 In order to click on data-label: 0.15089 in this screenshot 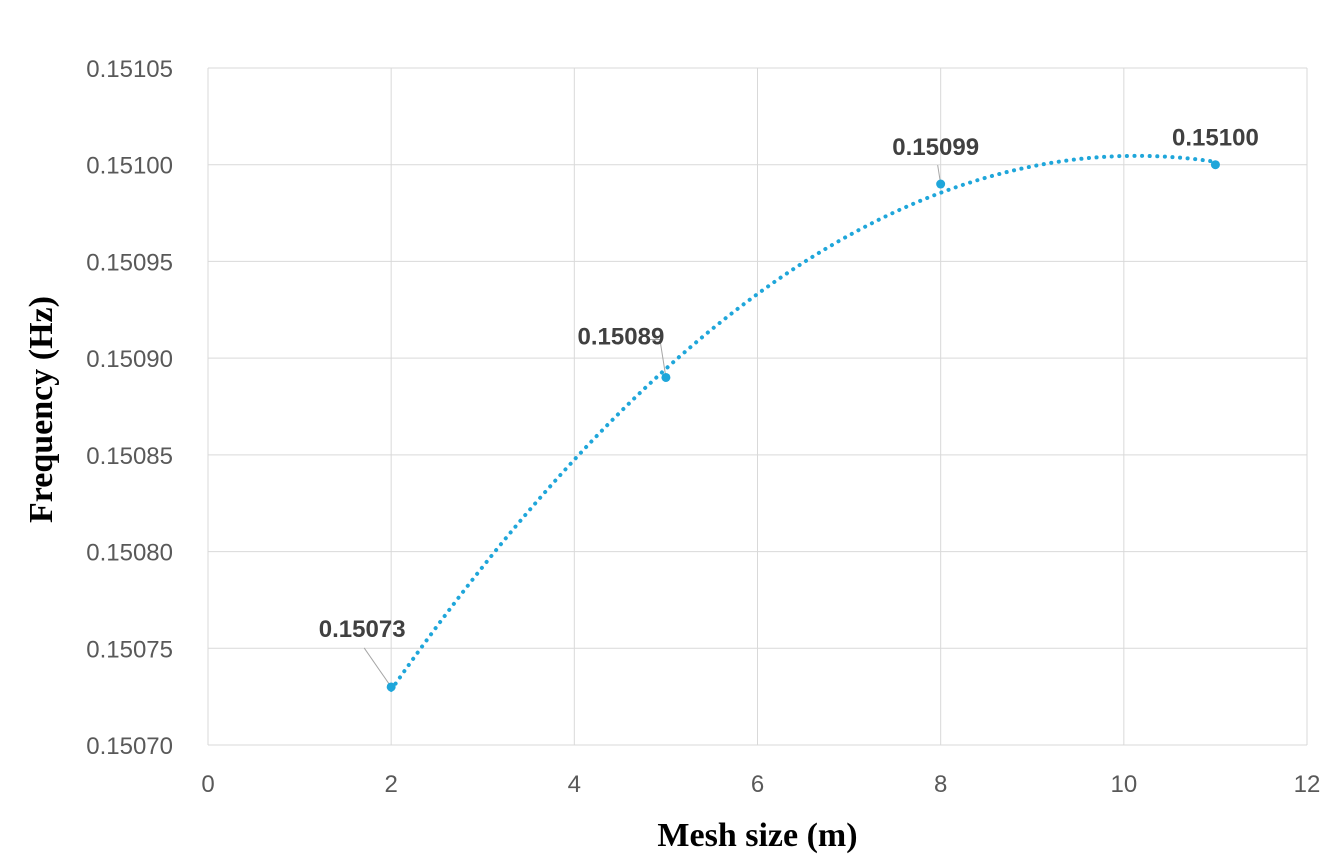, I will do `click(621, 336)`.